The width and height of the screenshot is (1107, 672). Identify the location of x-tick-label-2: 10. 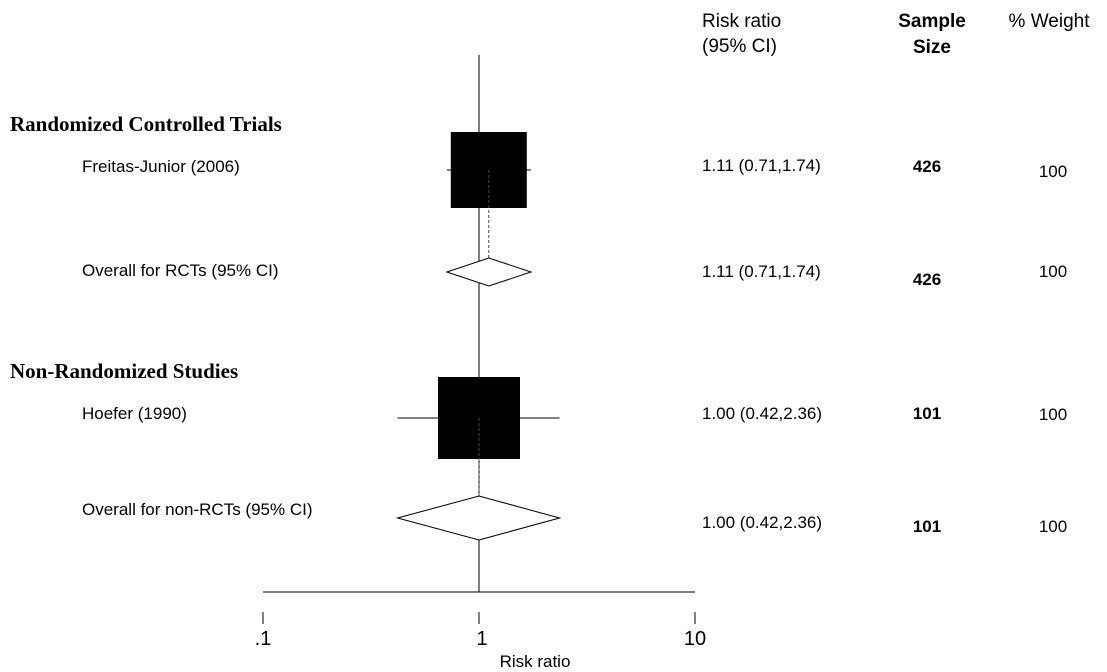
(695, 639).